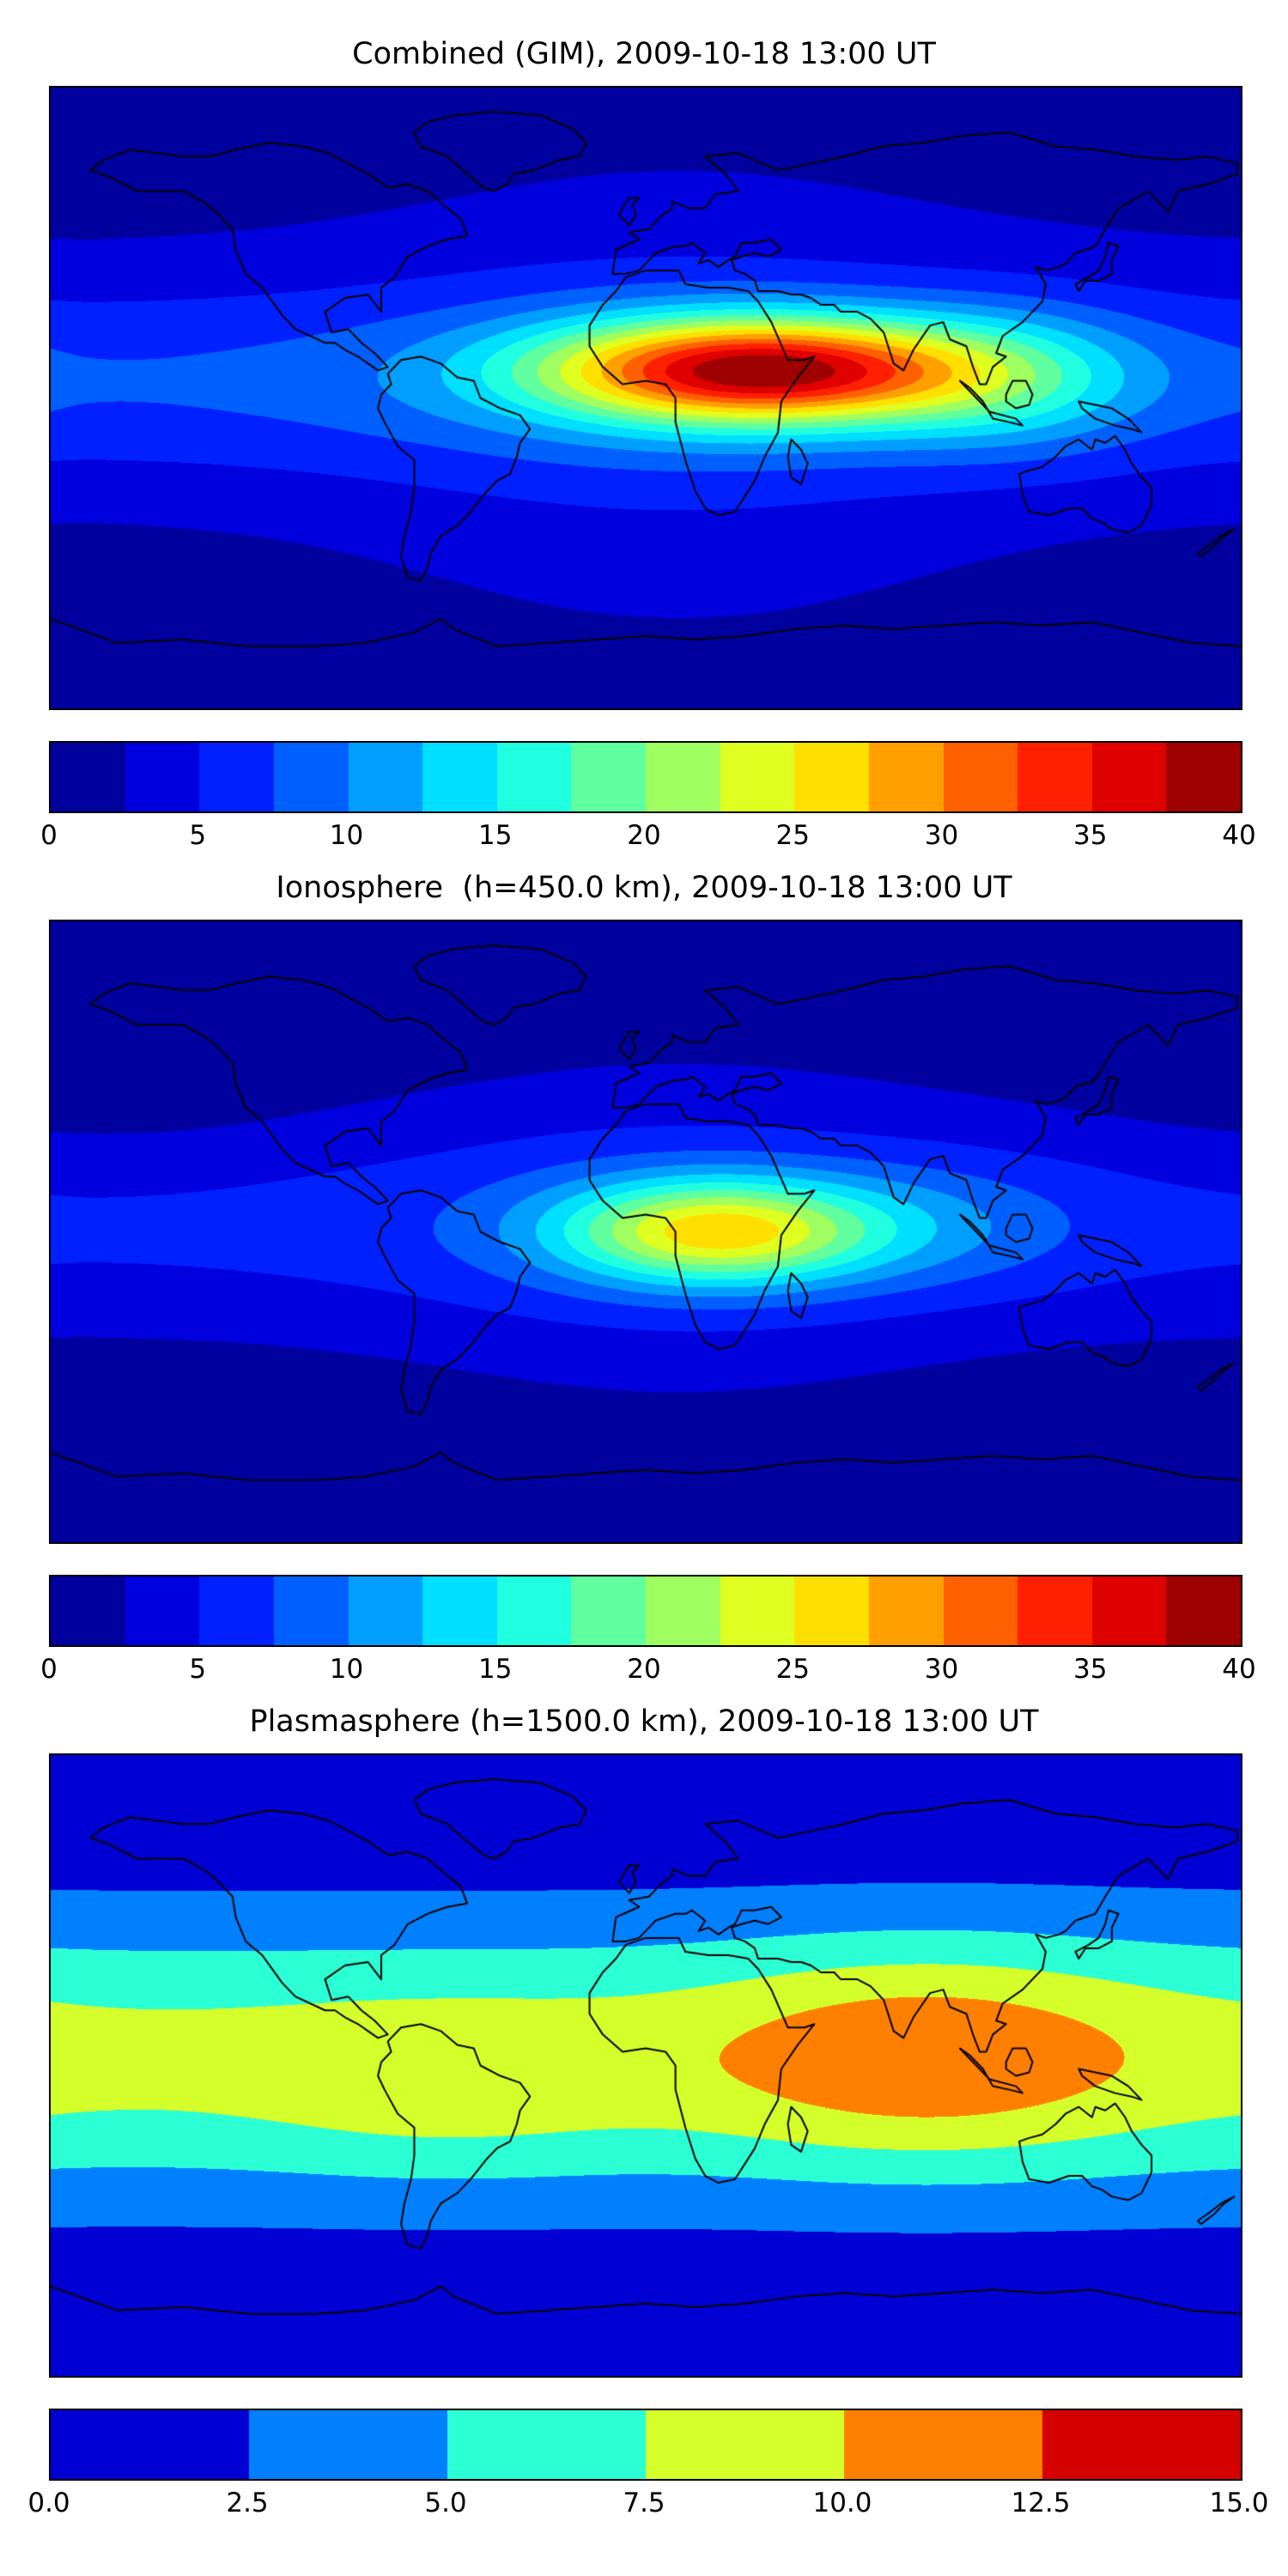 This screenshot has height=2576, width=1288. Describe the element at coordinates (1239, 2503) in the screenshot. I see `colorbar-tick-label: 15.0` at that location.